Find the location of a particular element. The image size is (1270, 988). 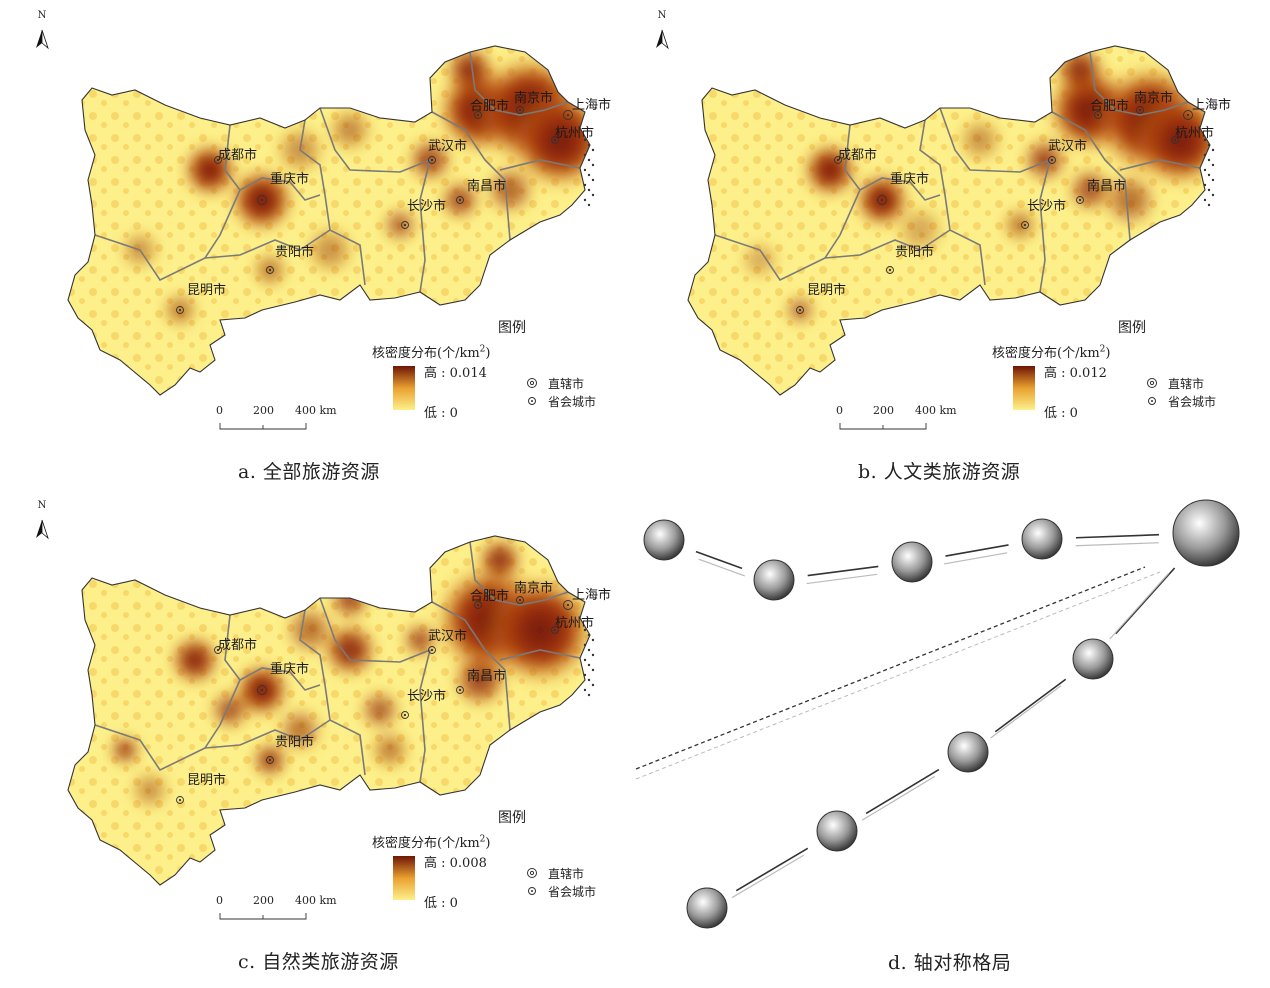

city-label: 昆明市 is located at coordinates (207, 290).